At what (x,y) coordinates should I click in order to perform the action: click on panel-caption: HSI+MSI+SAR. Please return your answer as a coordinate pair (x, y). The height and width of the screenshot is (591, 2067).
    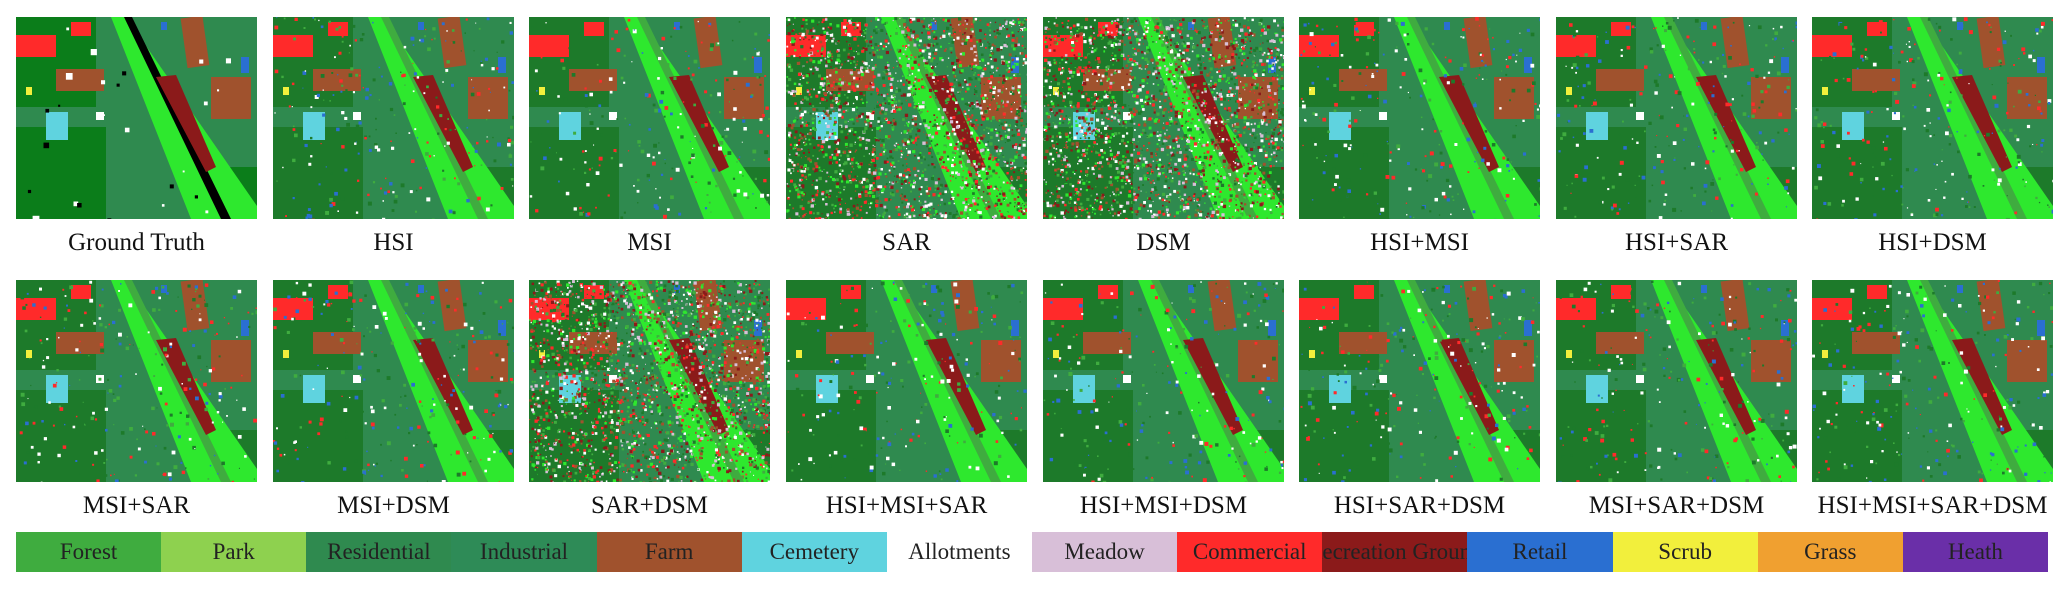
    Looking at the image, I should click on (906, 505).